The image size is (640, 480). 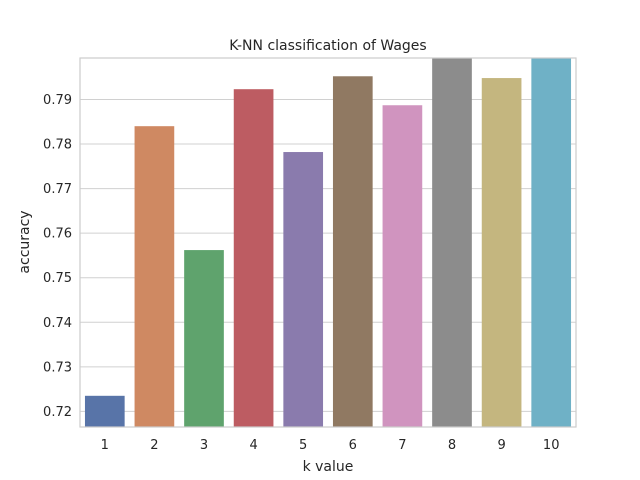 What do you see at coordinates (57, 367) in the screenshot?
I see `y-tick-label: 0.73` at bounding box center [57, 367].